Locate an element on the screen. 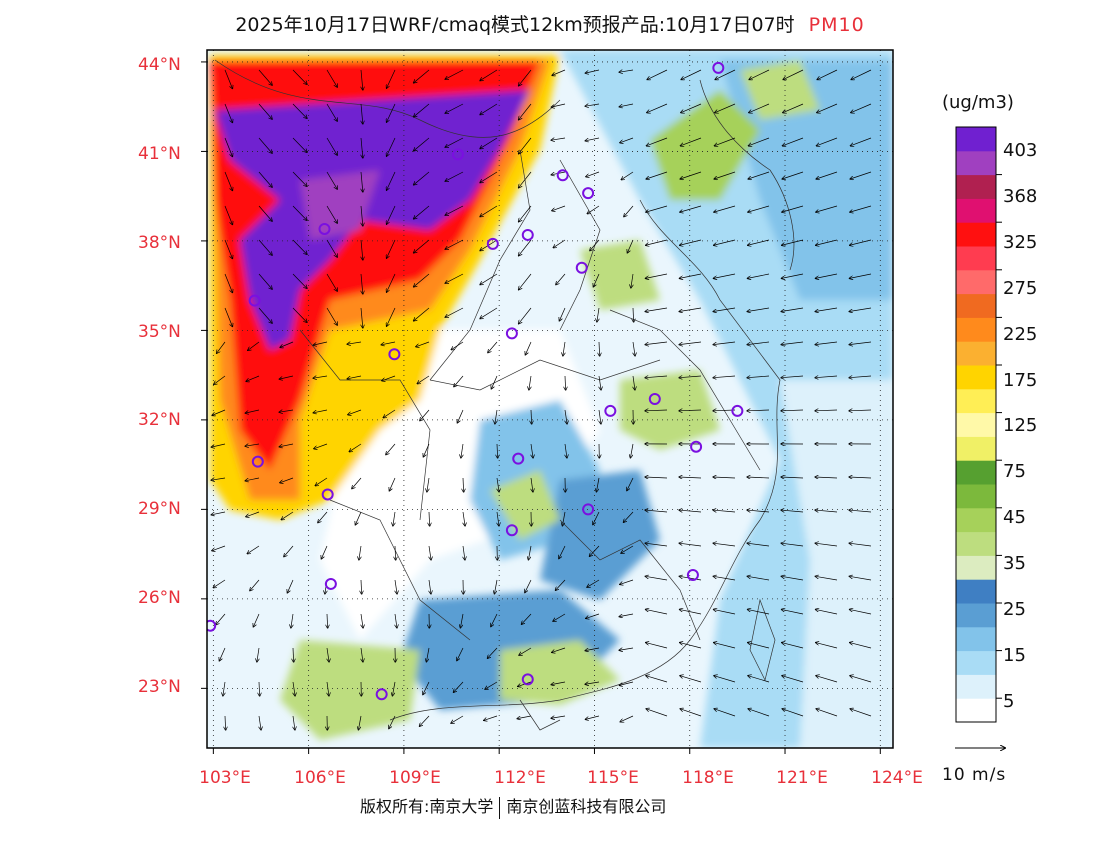  boundary-line is located at coordinates (545, 375).